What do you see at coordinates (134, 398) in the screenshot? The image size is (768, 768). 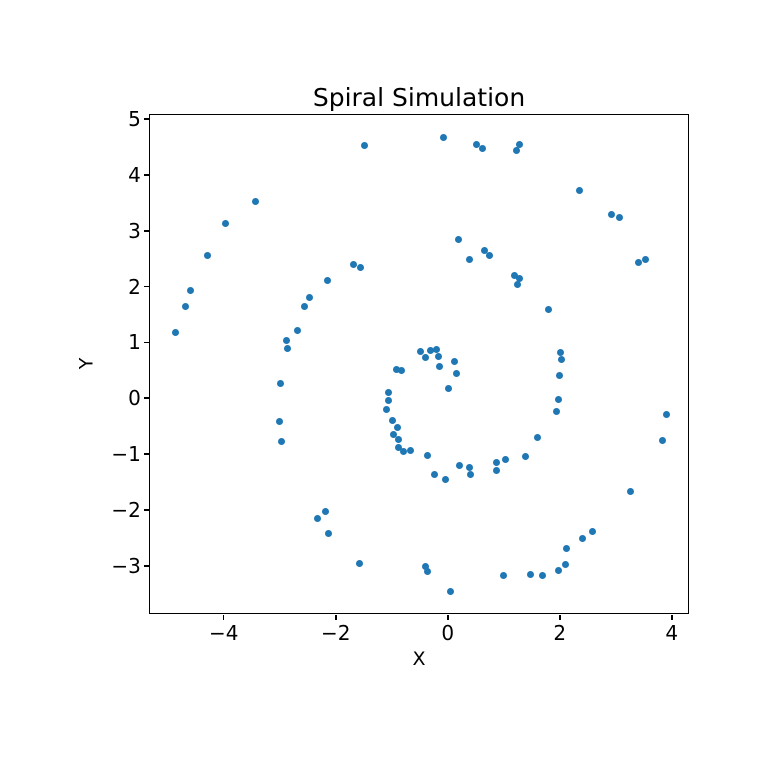 I see `y-tick-label: 0` at bounding box center [134, 398].